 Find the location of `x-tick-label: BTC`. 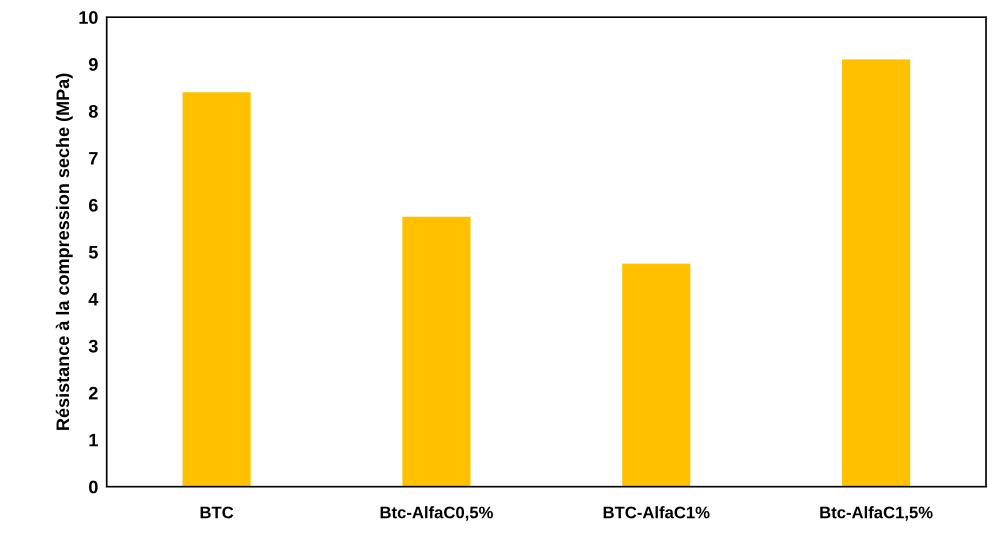

x-tick-label: BTC is located at coordinates (217, 512).